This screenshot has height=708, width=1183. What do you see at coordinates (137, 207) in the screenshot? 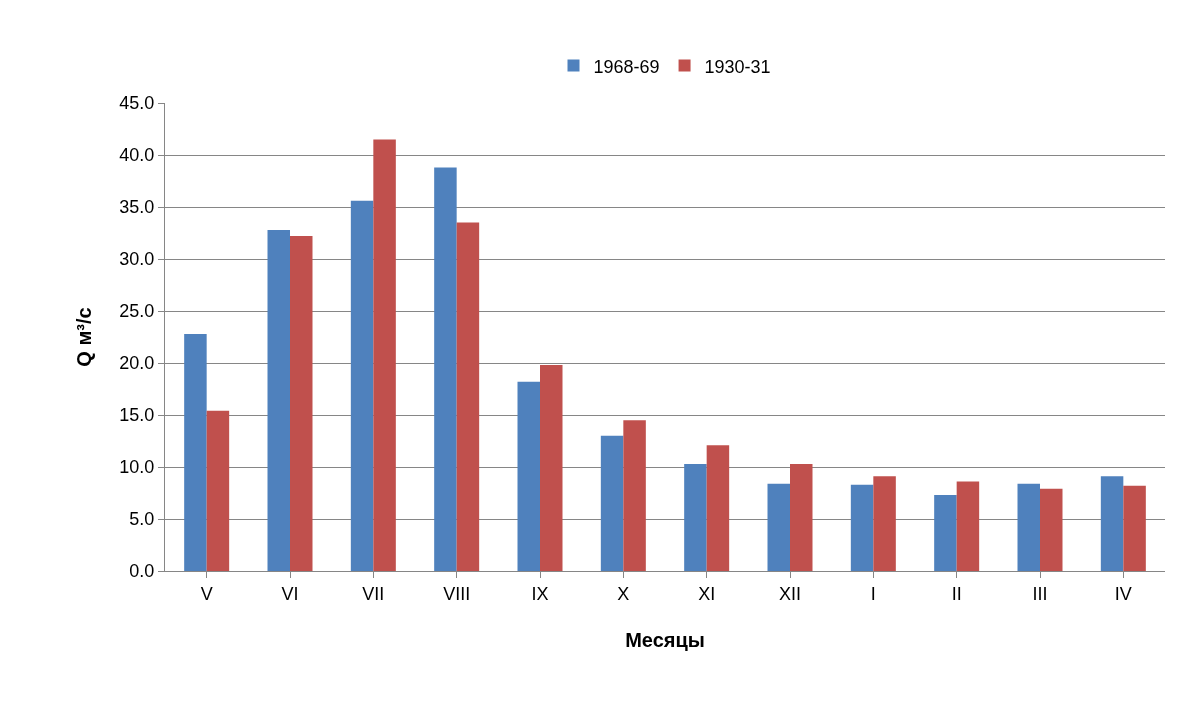
I see `y-tick-label: 35.0` at bounding box center [137, 207].